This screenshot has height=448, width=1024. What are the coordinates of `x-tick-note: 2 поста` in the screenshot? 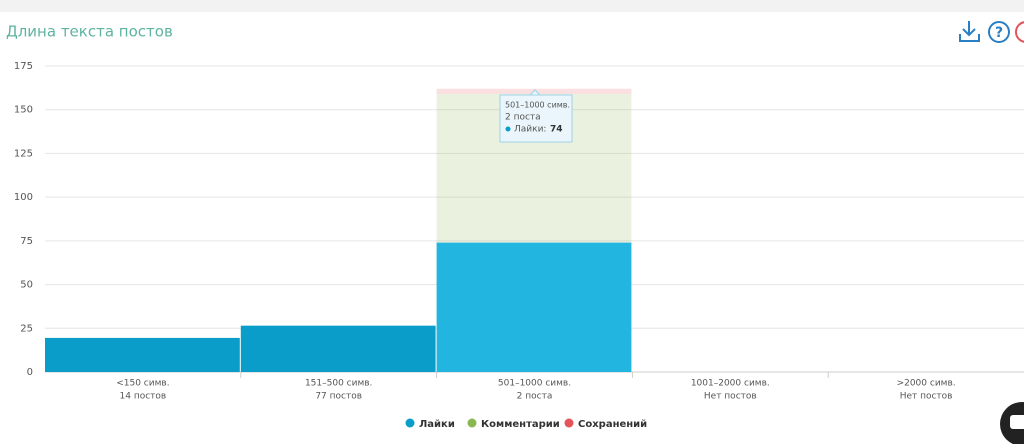 It's located at (535, 397).